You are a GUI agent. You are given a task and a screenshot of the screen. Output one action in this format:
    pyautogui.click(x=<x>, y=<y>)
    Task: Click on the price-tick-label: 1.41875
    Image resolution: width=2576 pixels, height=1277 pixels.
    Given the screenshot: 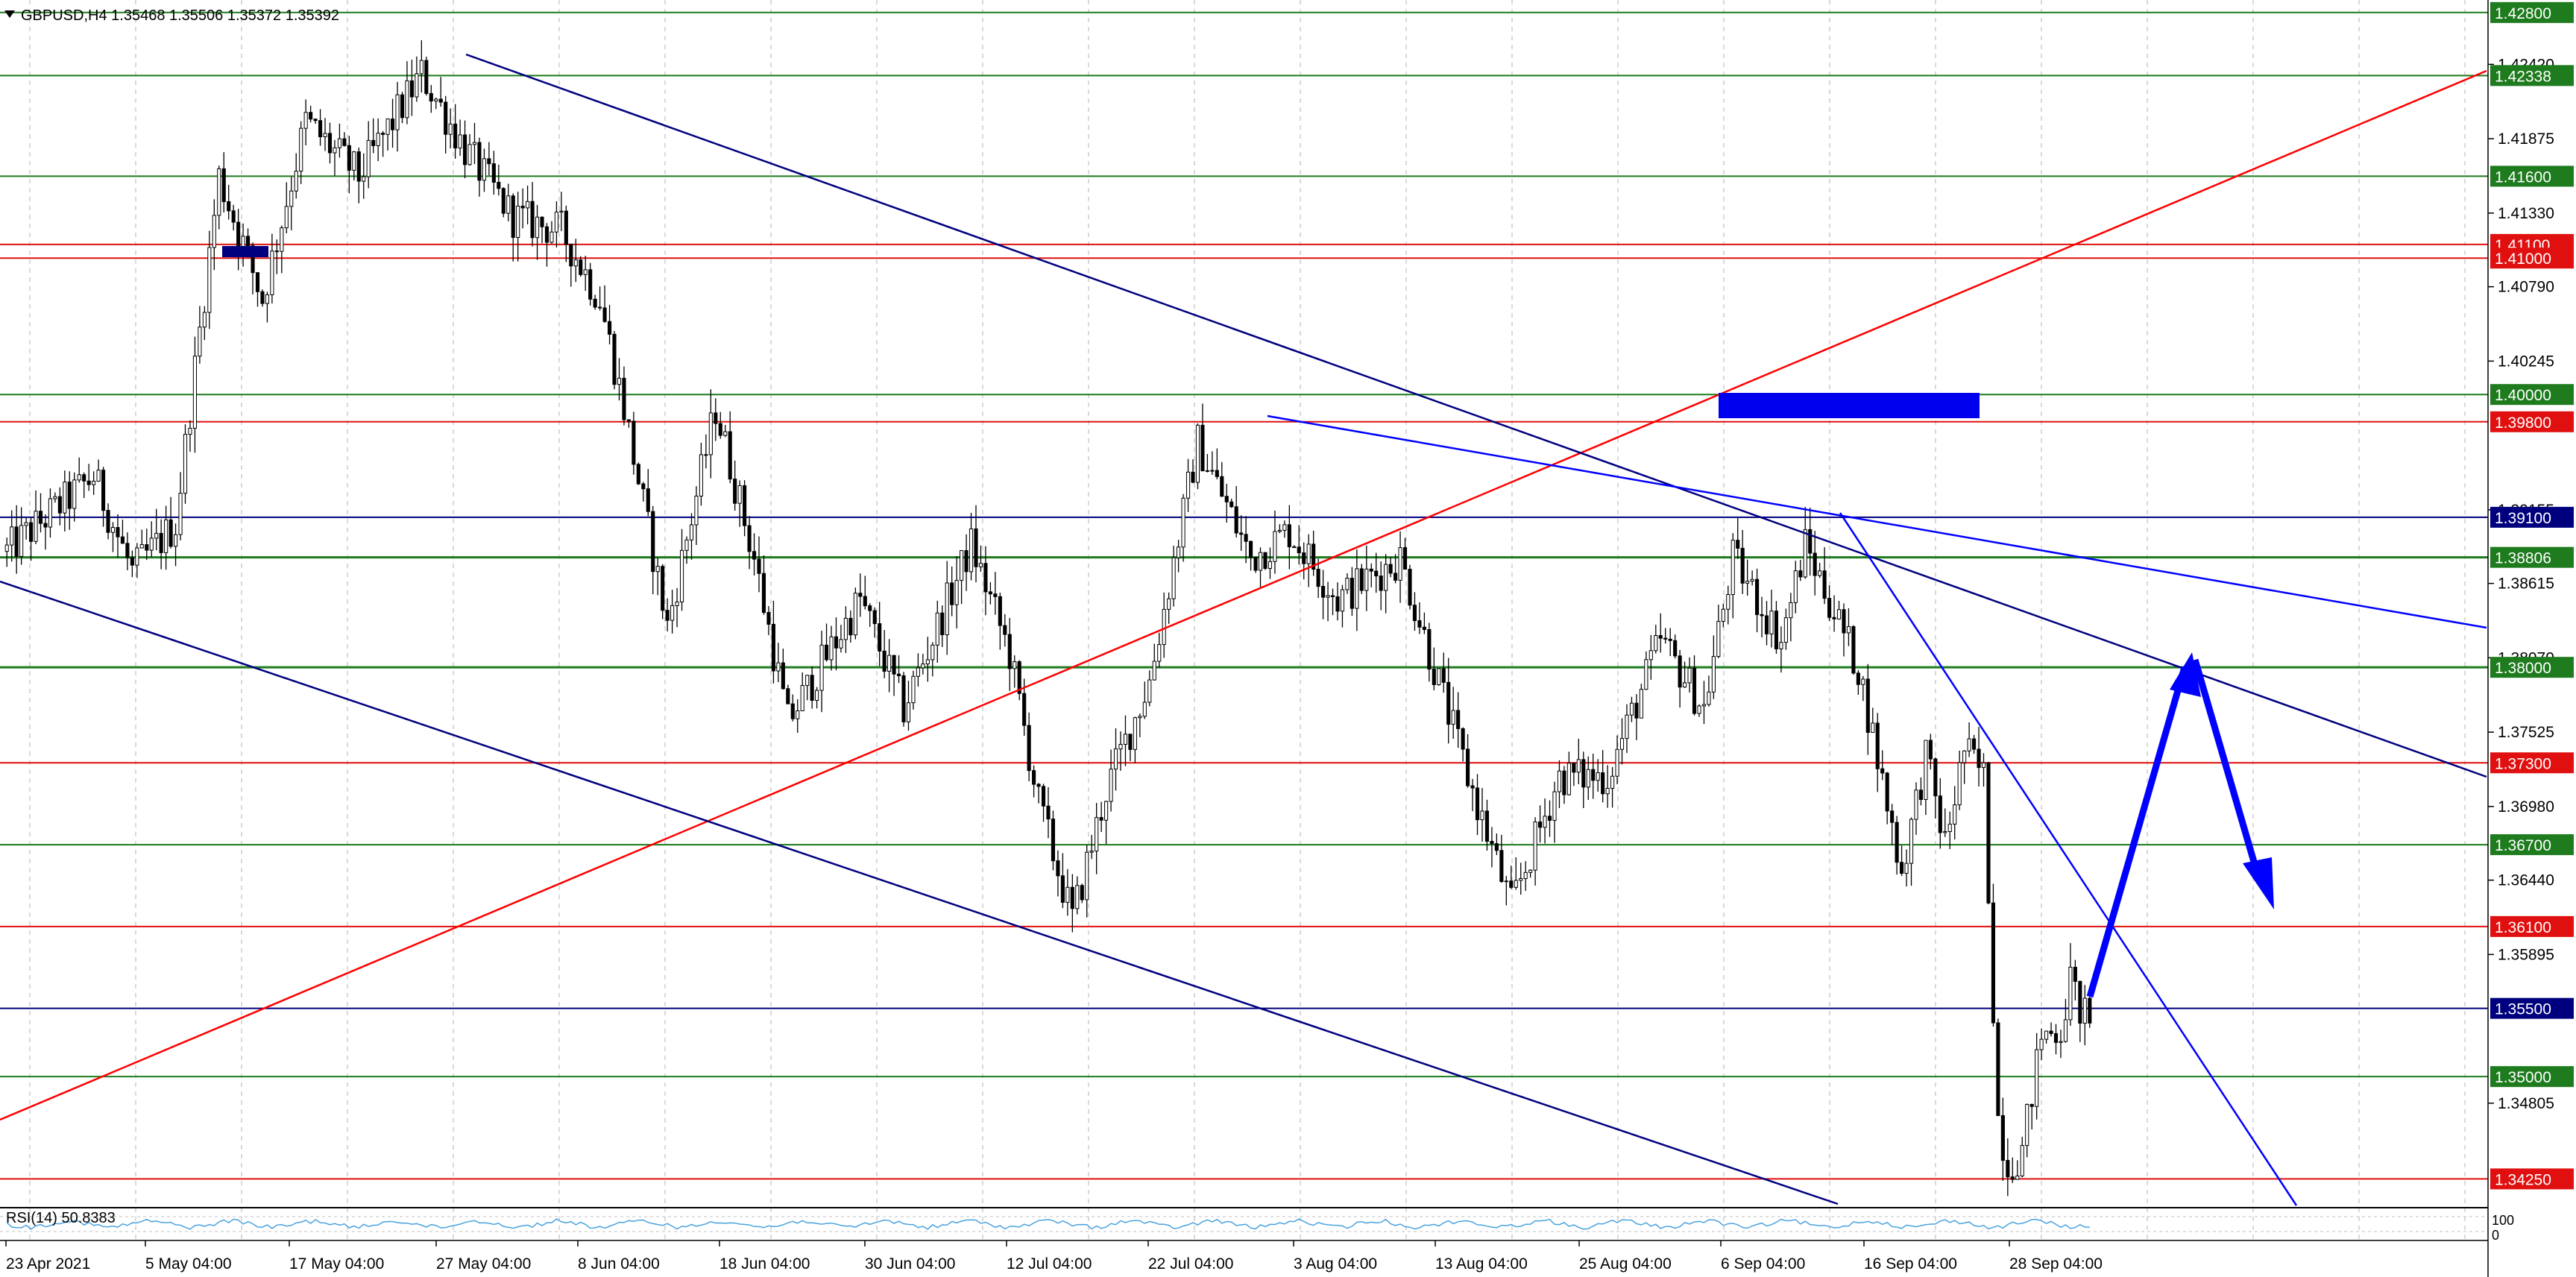 What is the action you would take?
    pyautogui.click(x=2526, y=139)
    